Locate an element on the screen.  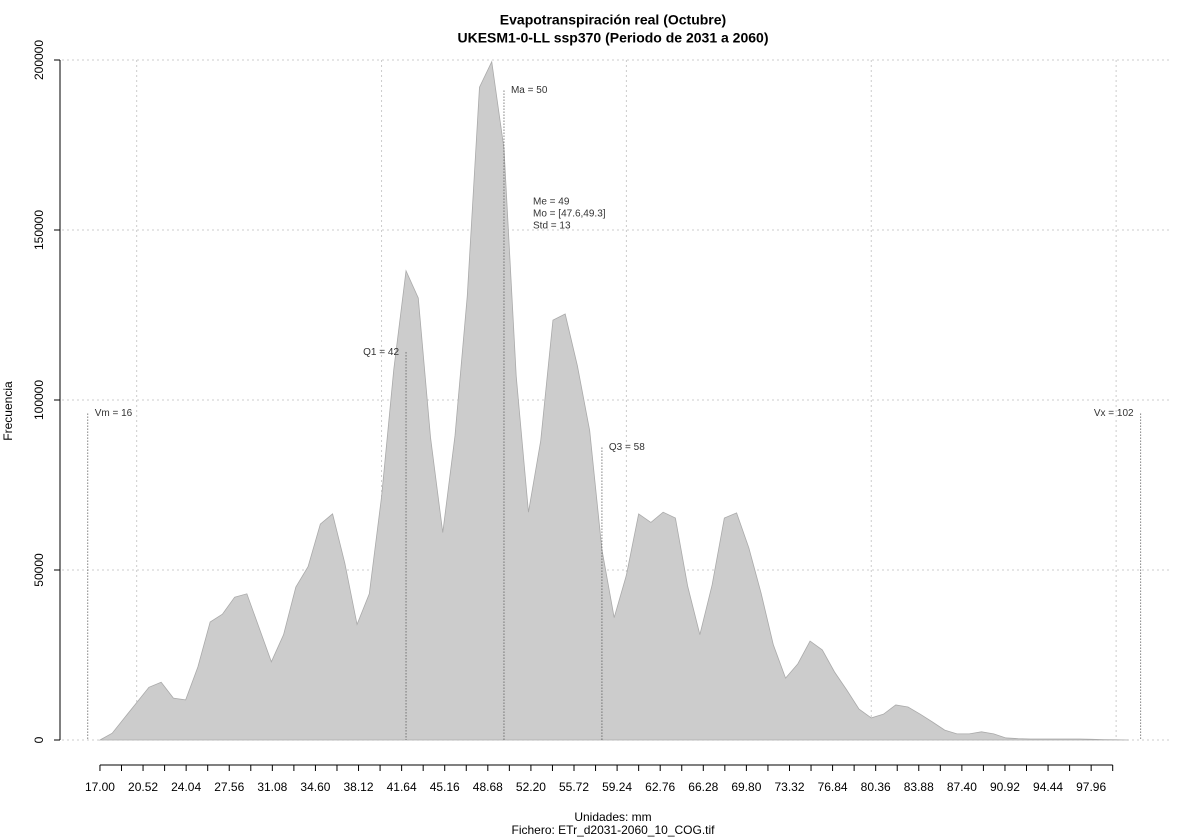
x-tick-label: 97.96 is located at coordinates (1091, 787).